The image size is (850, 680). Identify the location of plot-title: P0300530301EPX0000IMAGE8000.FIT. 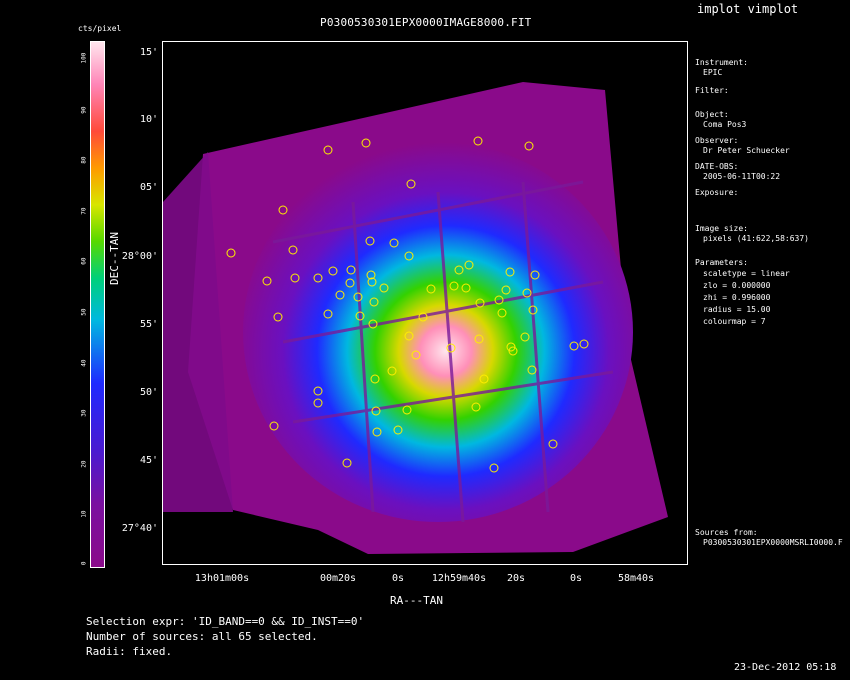
(426, 22).